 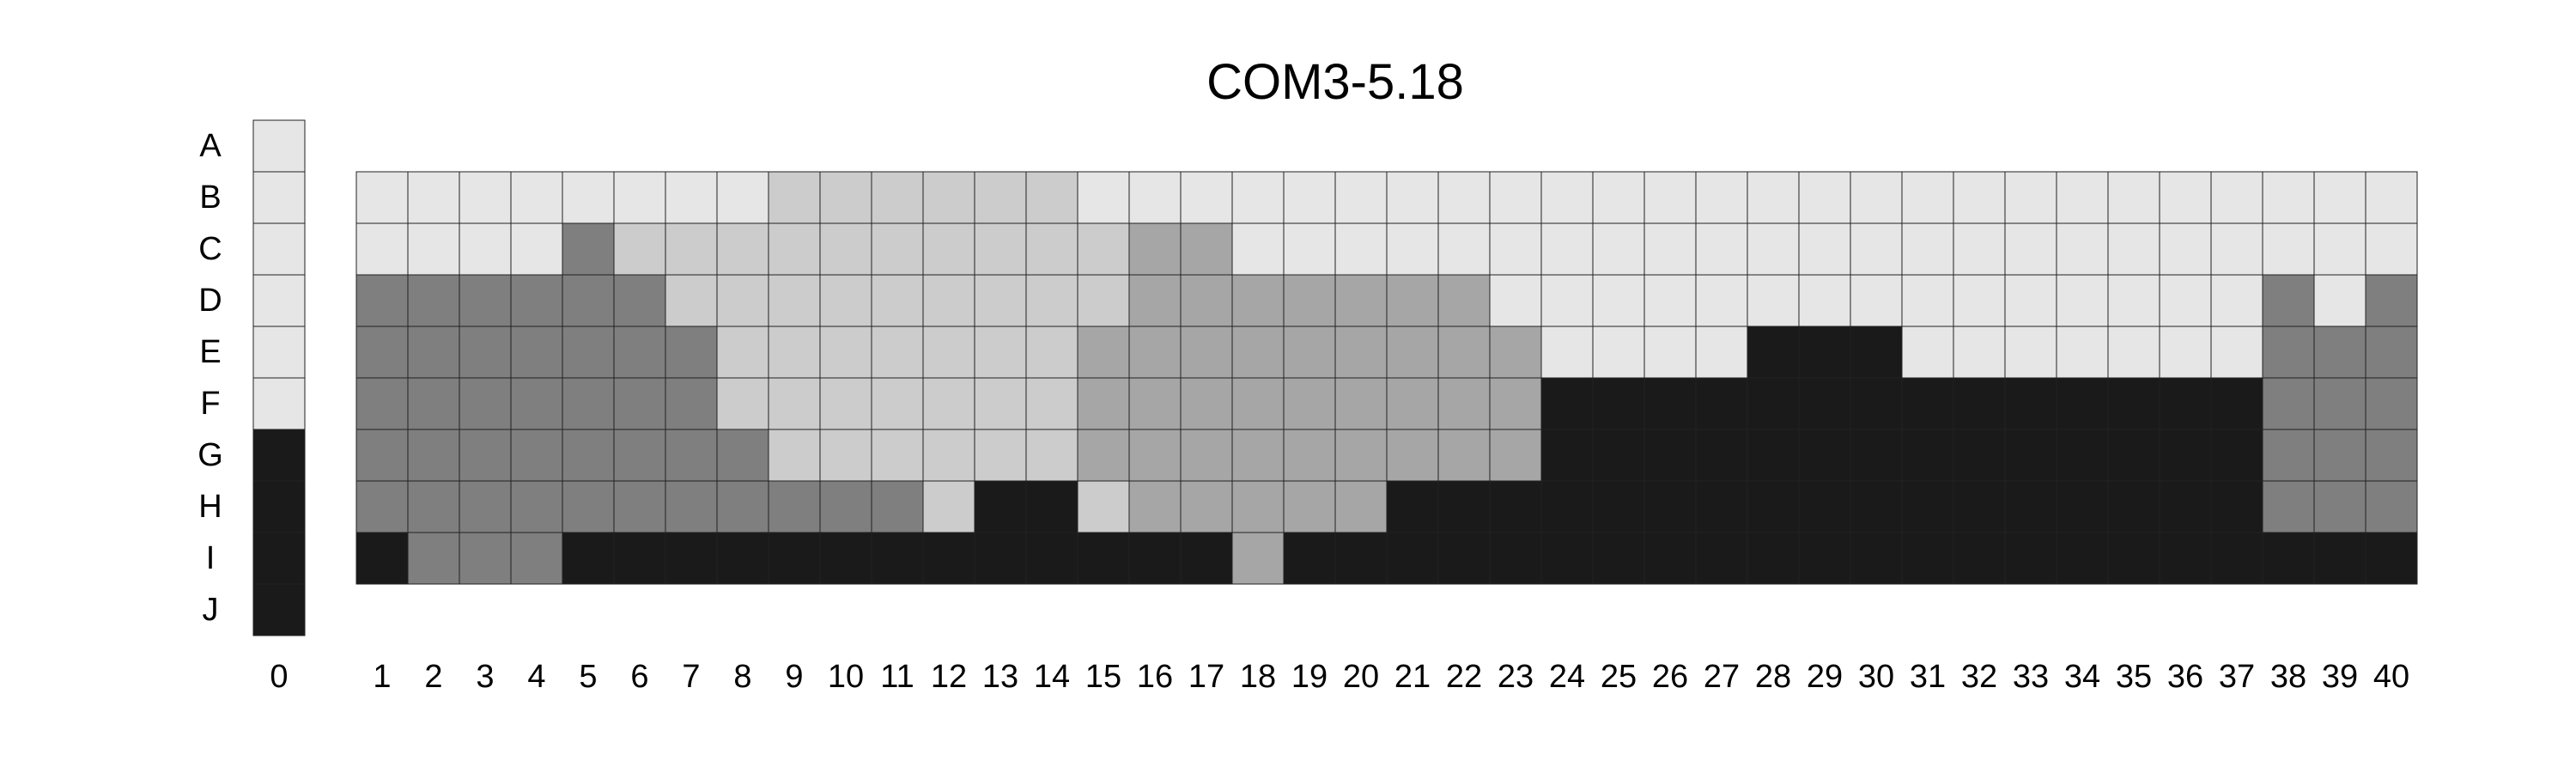 What do you see at coordinates (2185, 677) in the screenshot?
I see `col-label-36: 36` at bounding box center [2185, 677].